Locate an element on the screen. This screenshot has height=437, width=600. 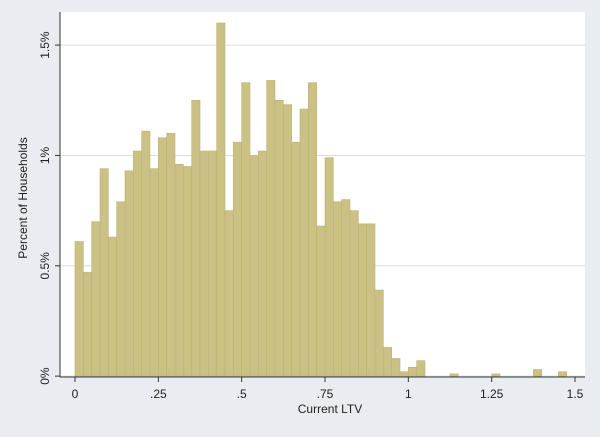
x-tick-label: .75 is located at coordinates (325, 394).